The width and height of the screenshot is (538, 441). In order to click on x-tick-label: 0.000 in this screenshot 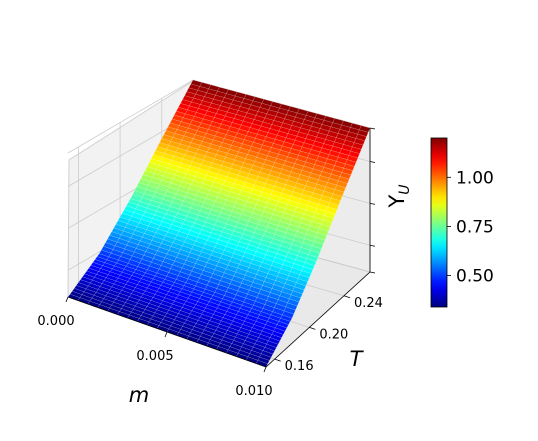, I will do `click(55, 321)`.